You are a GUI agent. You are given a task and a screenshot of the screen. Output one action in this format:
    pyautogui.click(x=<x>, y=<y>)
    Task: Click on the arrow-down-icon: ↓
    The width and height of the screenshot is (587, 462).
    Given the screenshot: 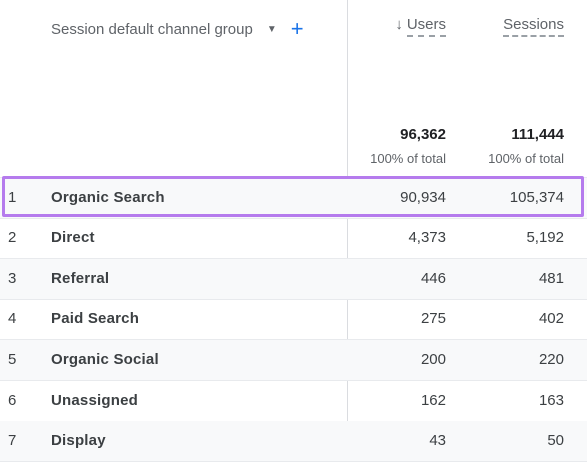 What is the action you would take?
    pyautogui.click(x=399, y=24)
    